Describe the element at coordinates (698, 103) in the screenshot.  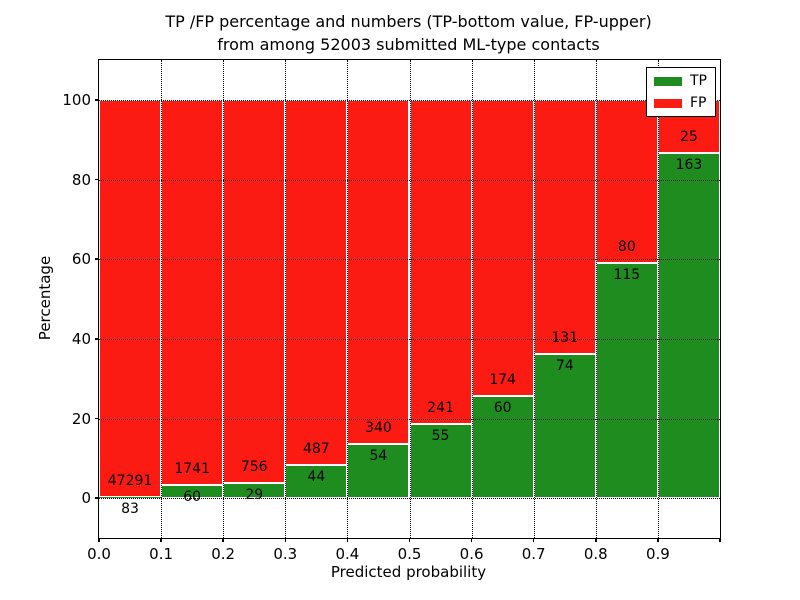
I see `legend-label: FP` at that location.